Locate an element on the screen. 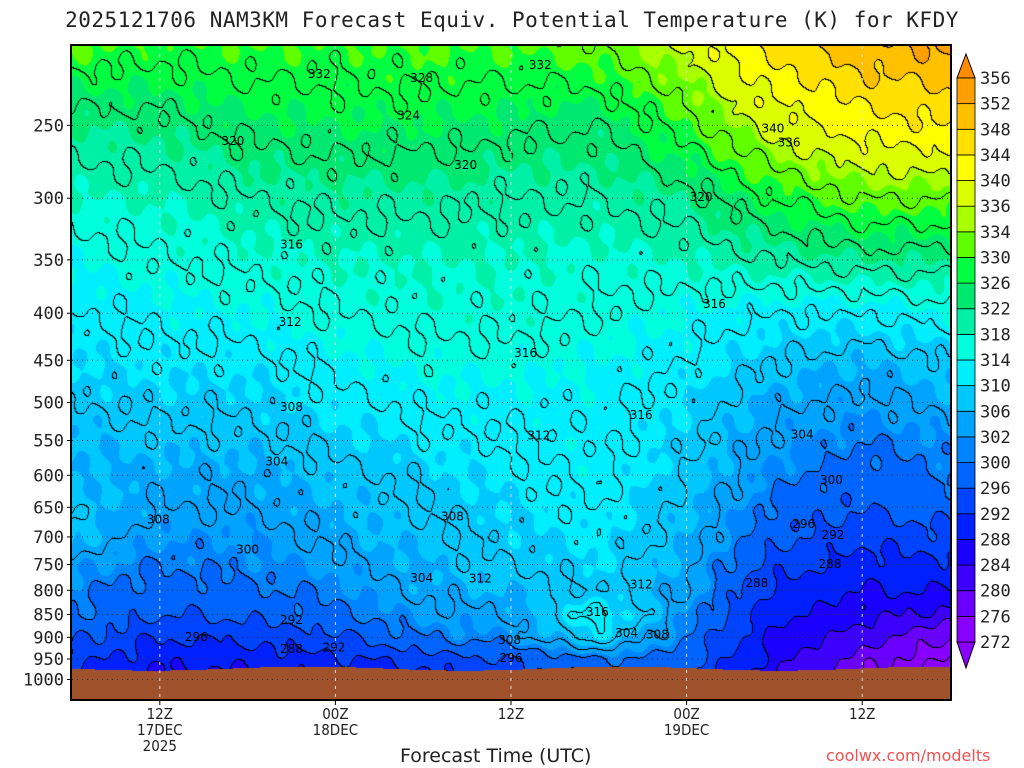 Image resolution: width=1024 pixels, height=768 pixels. y-tick-label: 650 is located at coordinates (48, 508).